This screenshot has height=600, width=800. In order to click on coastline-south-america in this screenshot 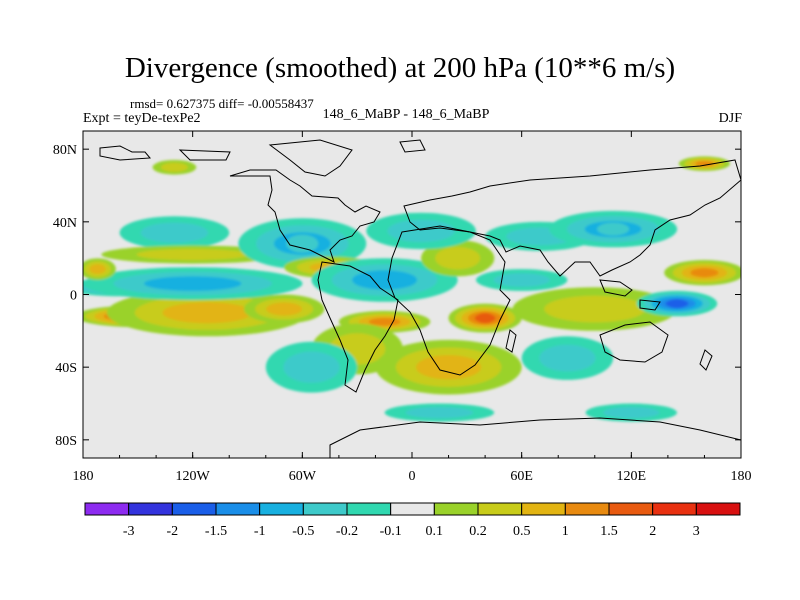, I will do `click(358, 327)`.